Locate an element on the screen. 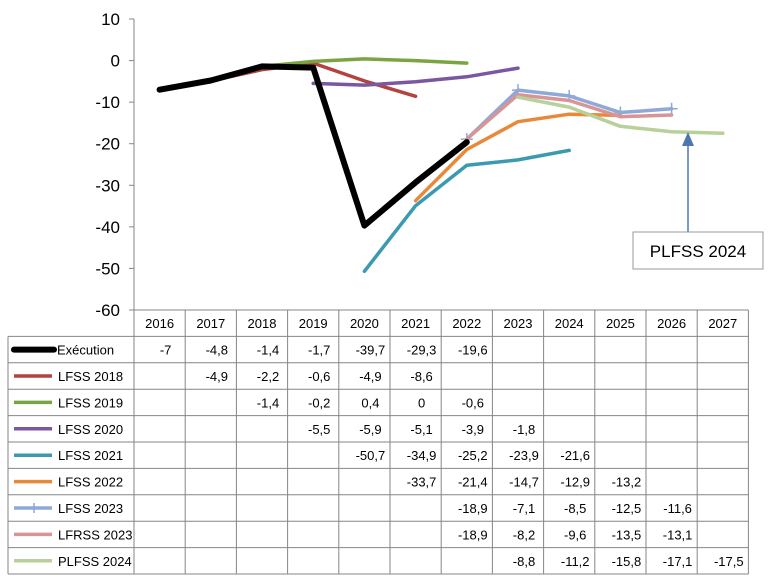 The image size is (772, 585). annotation-text: PLFSS 2024 is located at coordinates (698, 251).